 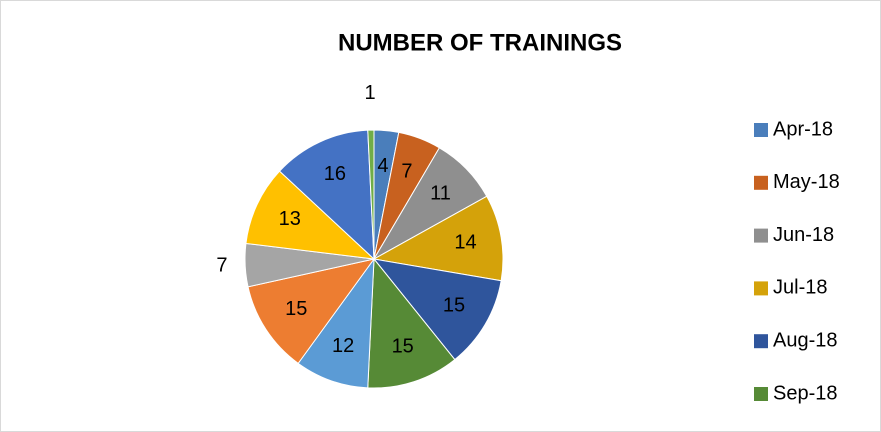 I want to click on legend-label: Apr-18, so click(x=803, y=129).